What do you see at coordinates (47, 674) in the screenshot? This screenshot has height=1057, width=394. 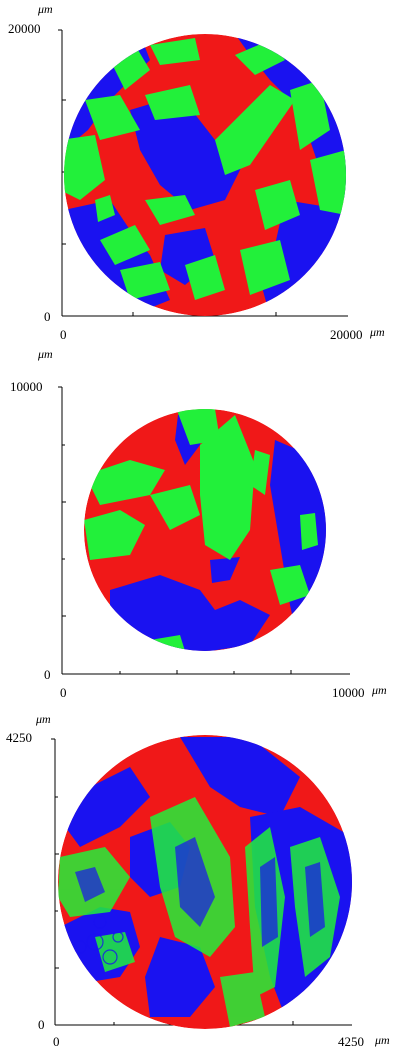 I see `y-axis-zero-label-2: 0` at bounding box center [47, 674].